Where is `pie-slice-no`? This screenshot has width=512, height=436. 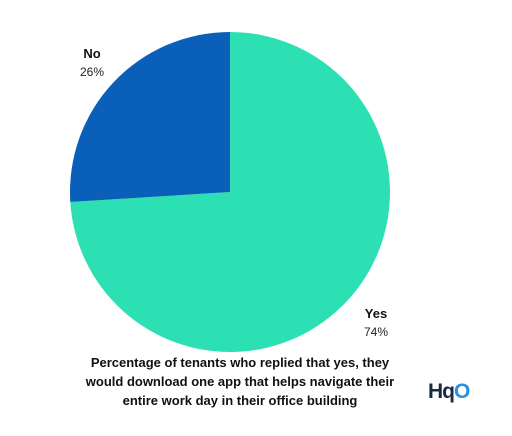 pie-slice-no is located at coordinates (150, 117).